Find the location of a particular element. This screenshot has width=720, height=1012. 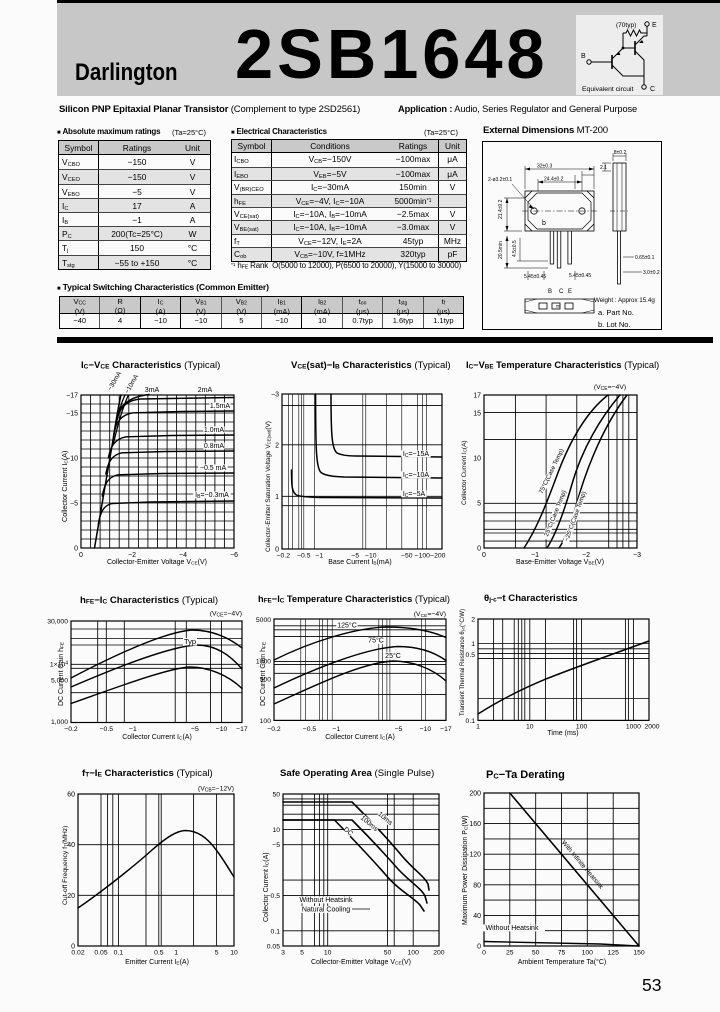

svg-text: 24.4±0.2 is located at coordinates (554, 180).